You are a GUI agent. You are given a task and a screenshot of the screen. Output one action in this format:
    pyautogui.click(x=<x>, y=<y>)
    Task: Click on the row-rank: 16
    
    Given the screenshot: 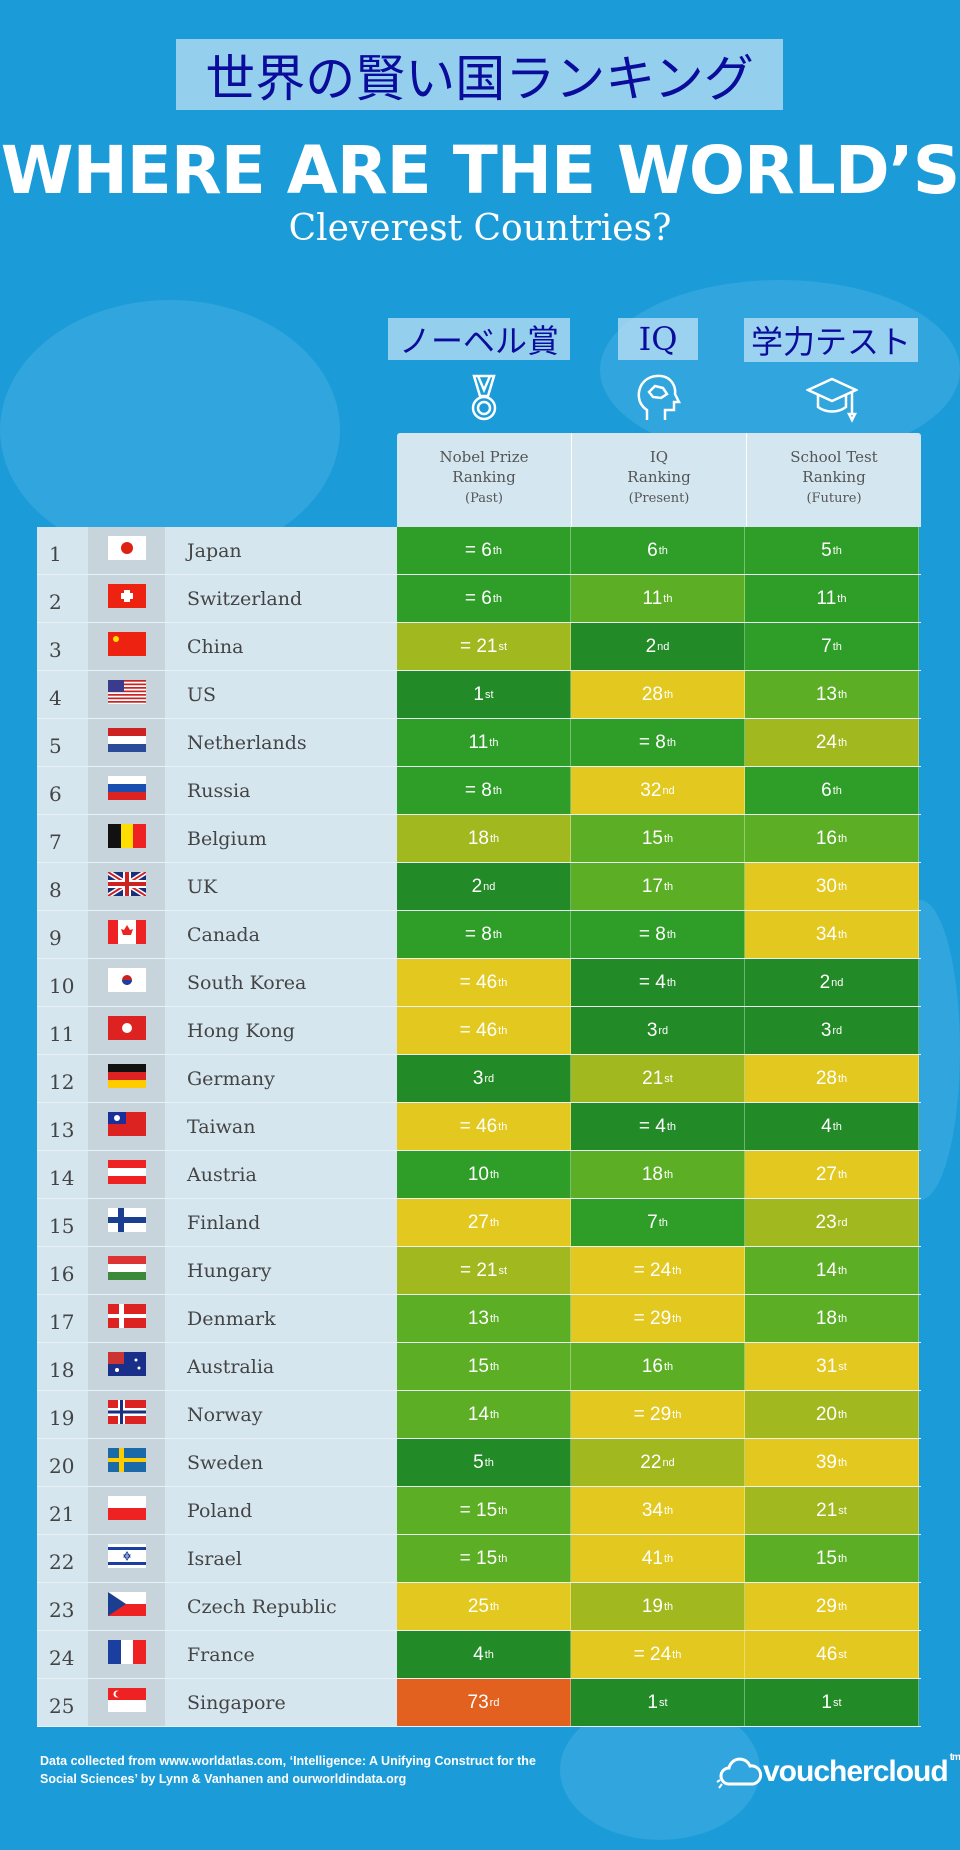 What is the action you would take?
    pyautogui.click(x=62, y=1270)
    